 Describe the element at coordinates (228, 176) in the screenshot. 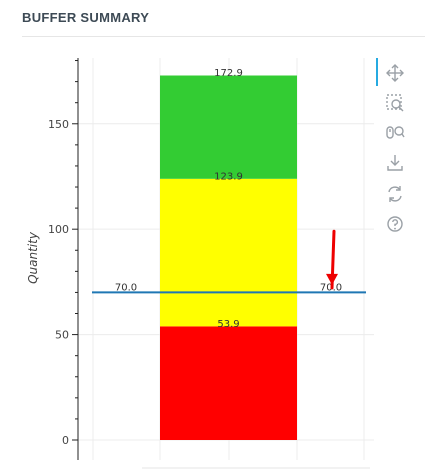

I see `bar-label-yellow: 123.9` at that location.